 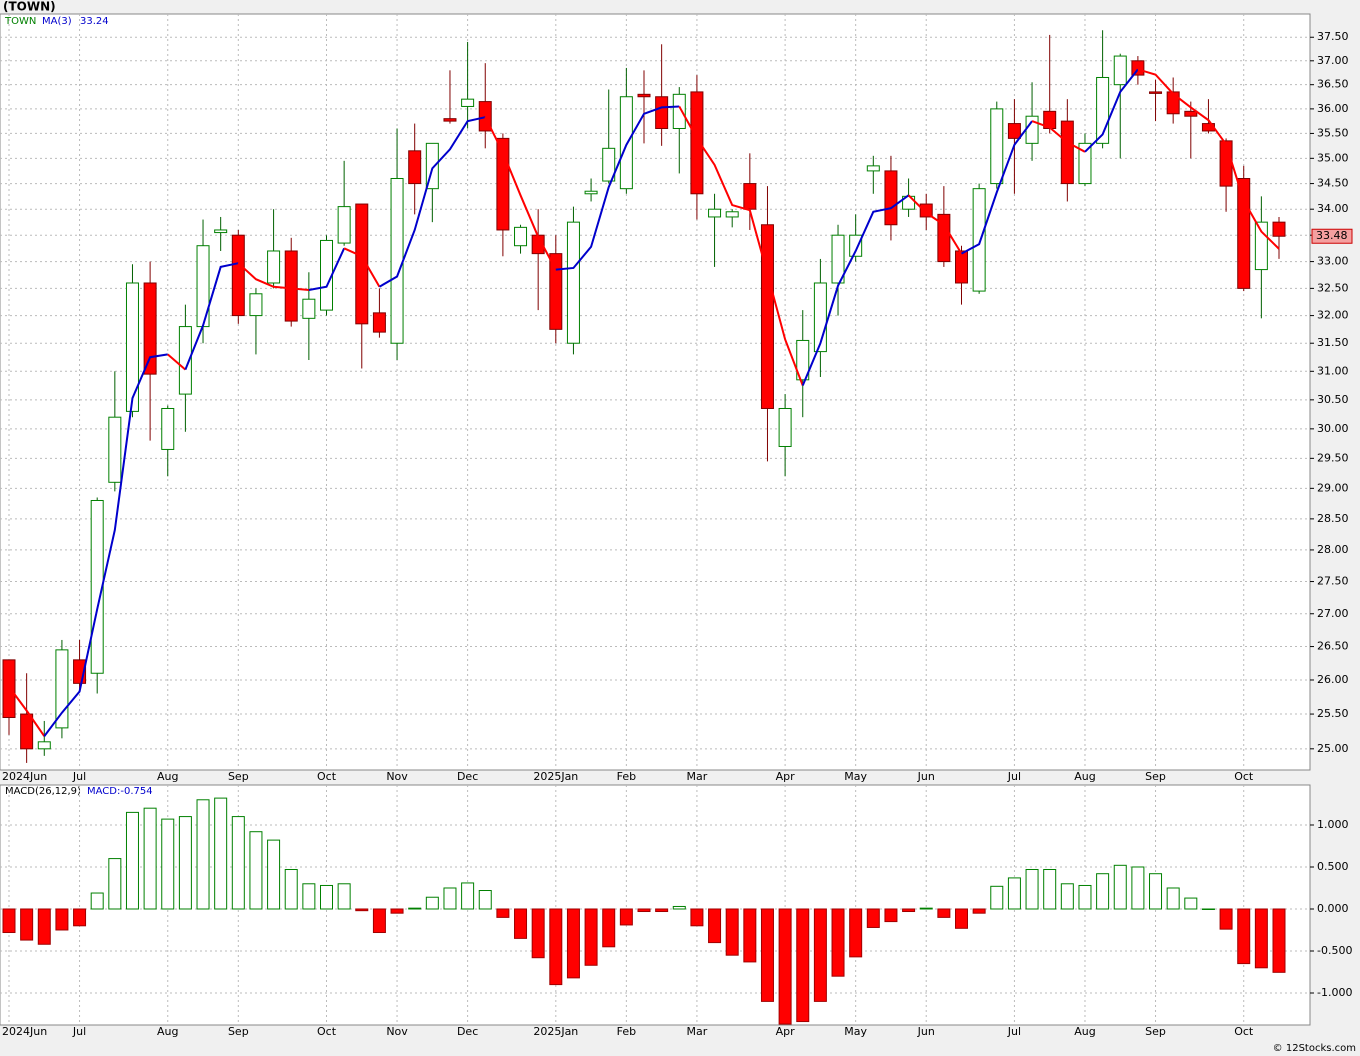 What do you see at coordinates (94, 21) in the screenshot?
I see `legend-ma-value: 33.24` at bounding box center [94, 21].